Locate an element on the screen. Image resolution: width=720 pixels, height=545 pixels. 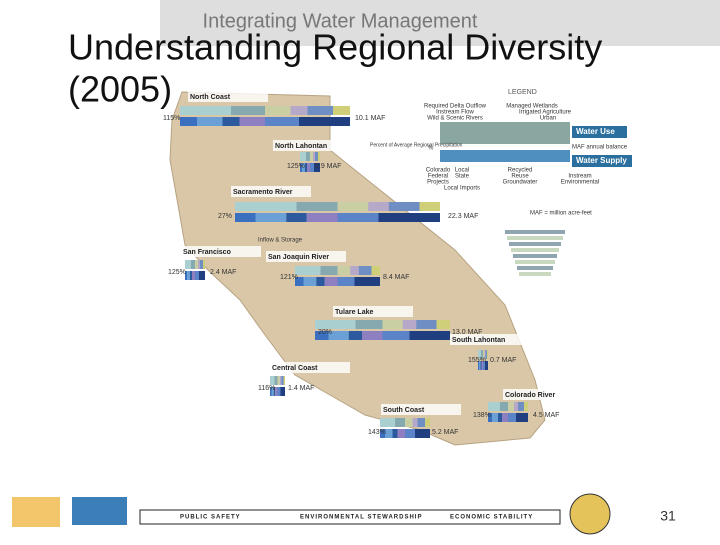
slide-title-year: (2005) is located at coordinates (120, 89).